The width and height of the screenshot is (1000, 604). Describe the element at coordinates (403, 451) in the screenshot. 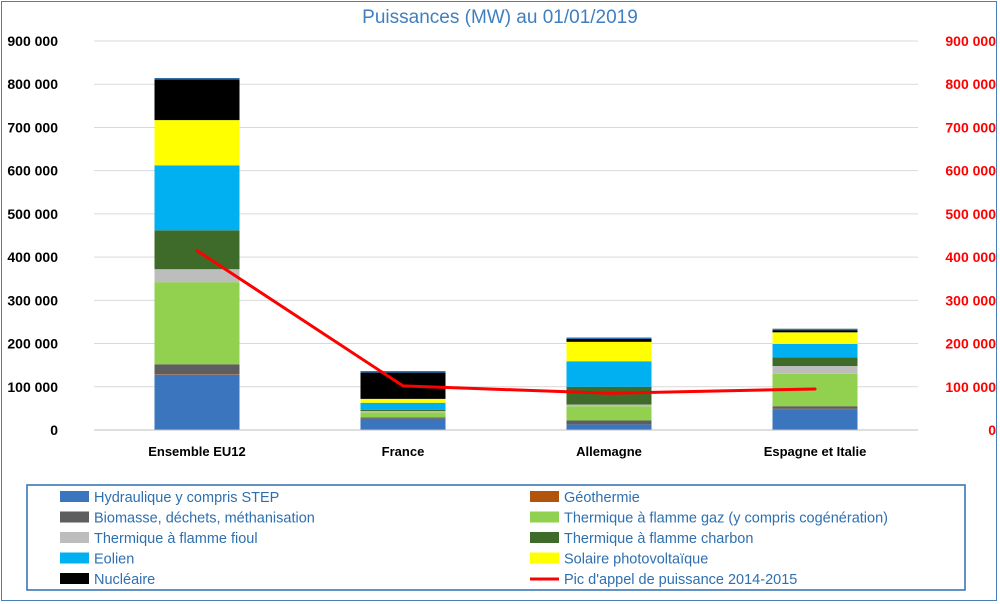

I see `category-label: France` at that location.